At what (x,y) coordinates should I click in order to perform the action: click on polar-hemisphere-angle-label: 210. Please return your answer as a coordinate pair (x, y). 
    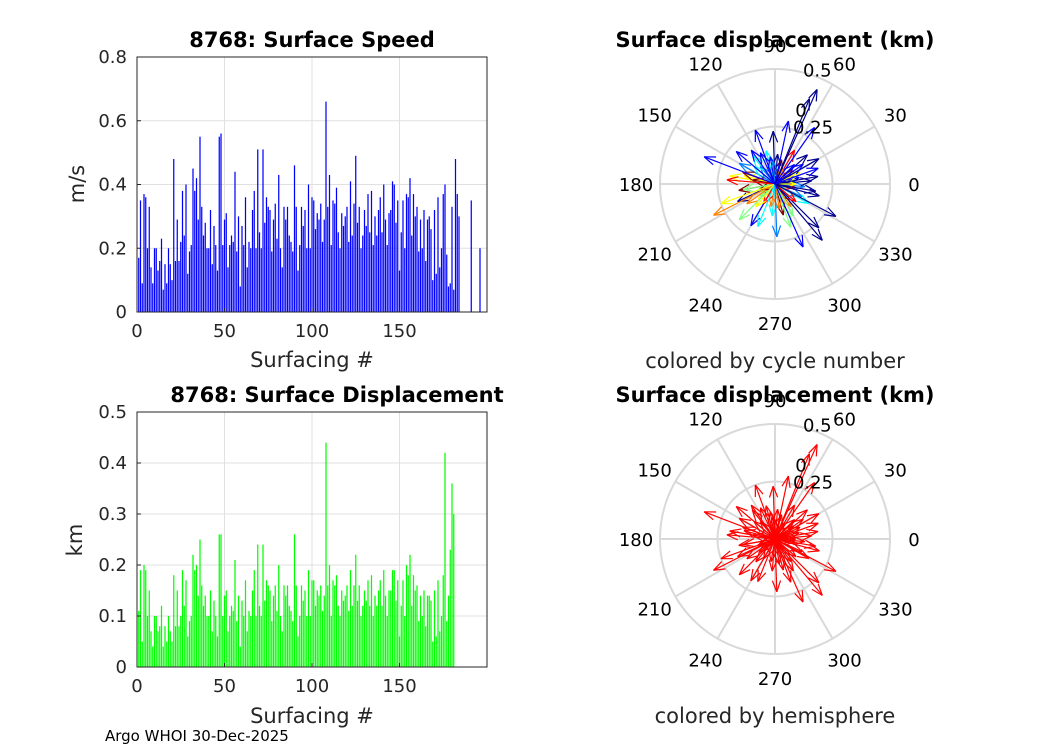
    Looking at the image, I should click on (654, 610).